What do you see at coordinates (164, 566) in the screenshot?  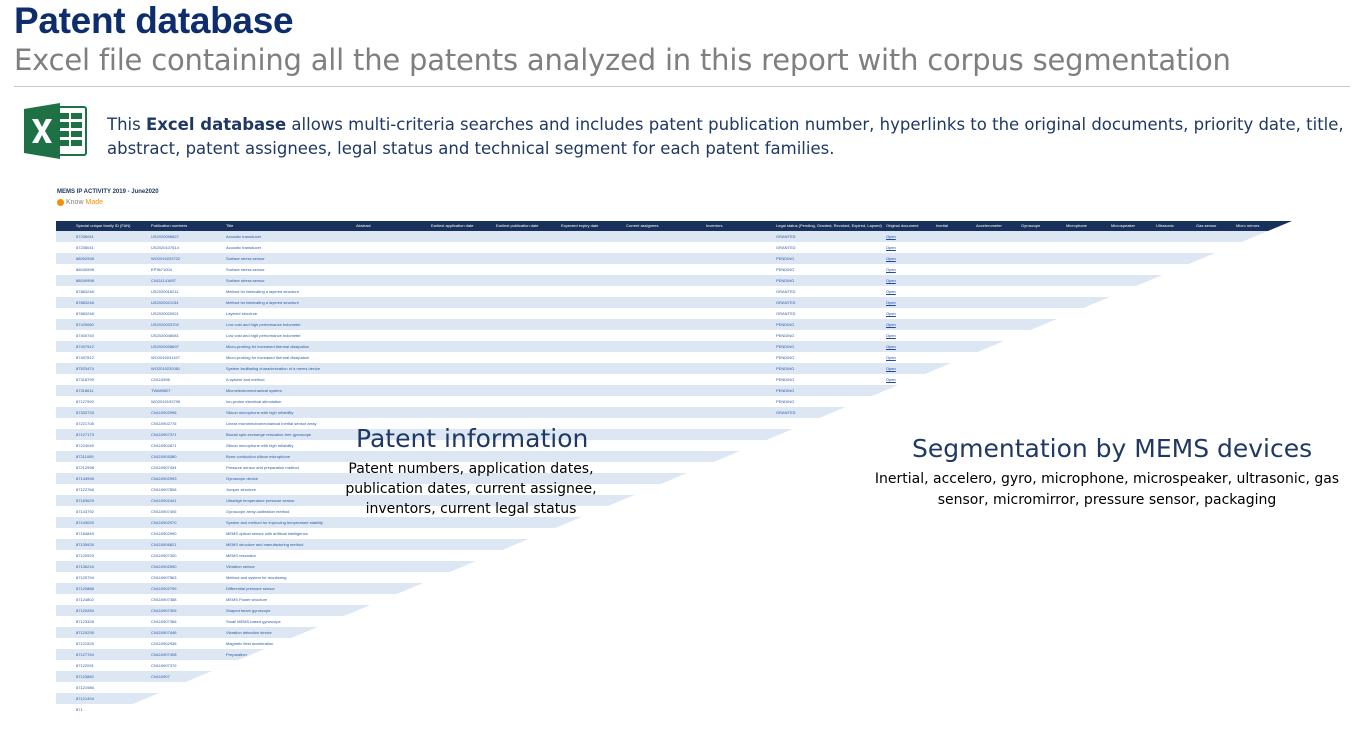 I see `table-cell: CN110902590` at bounding box center [164, 566].